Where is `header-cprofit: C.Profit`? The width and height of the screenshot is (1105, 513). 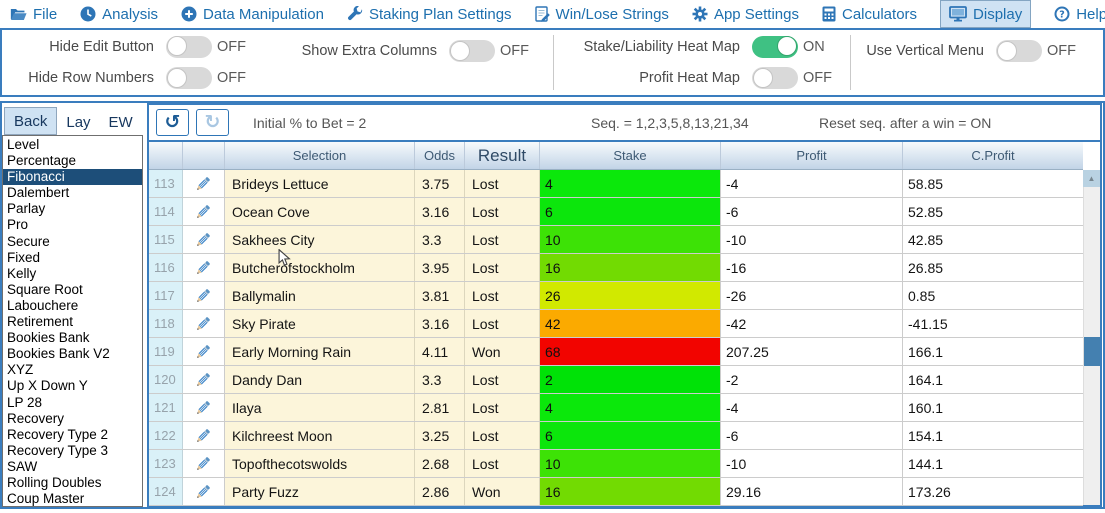 header-cprofit: C.Profit is located at coordinates (993, 155).